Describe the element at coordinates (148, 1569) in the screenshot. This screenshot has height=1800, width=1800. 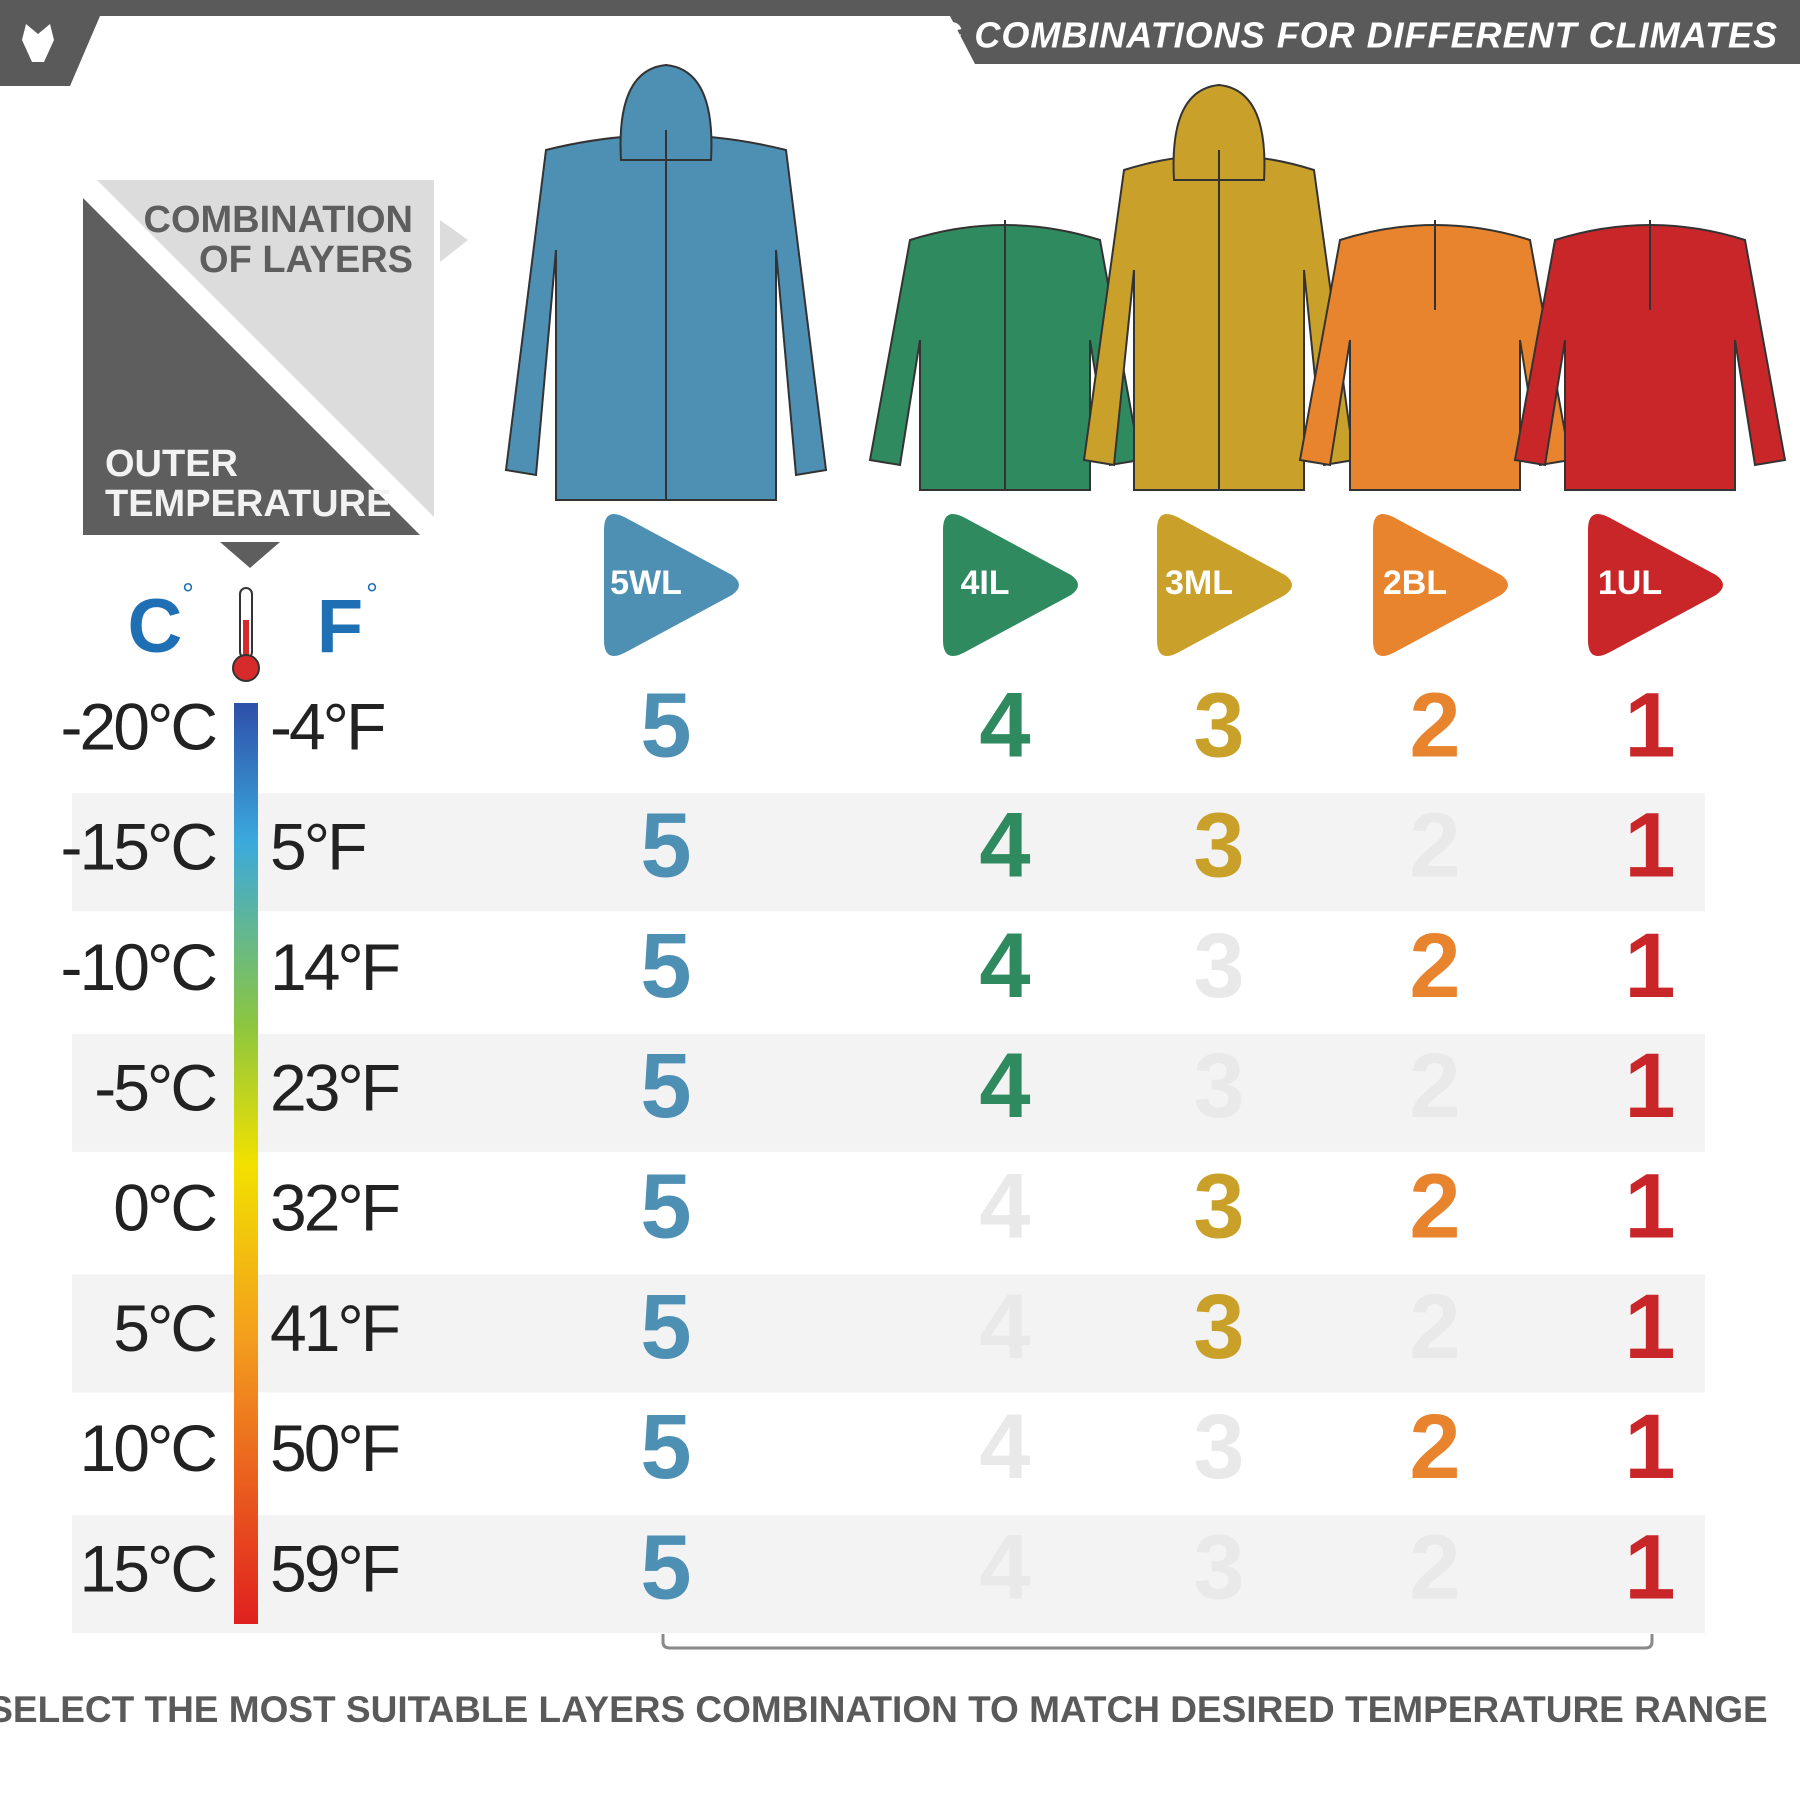
I see `celsius-label: 15°C` at that location.